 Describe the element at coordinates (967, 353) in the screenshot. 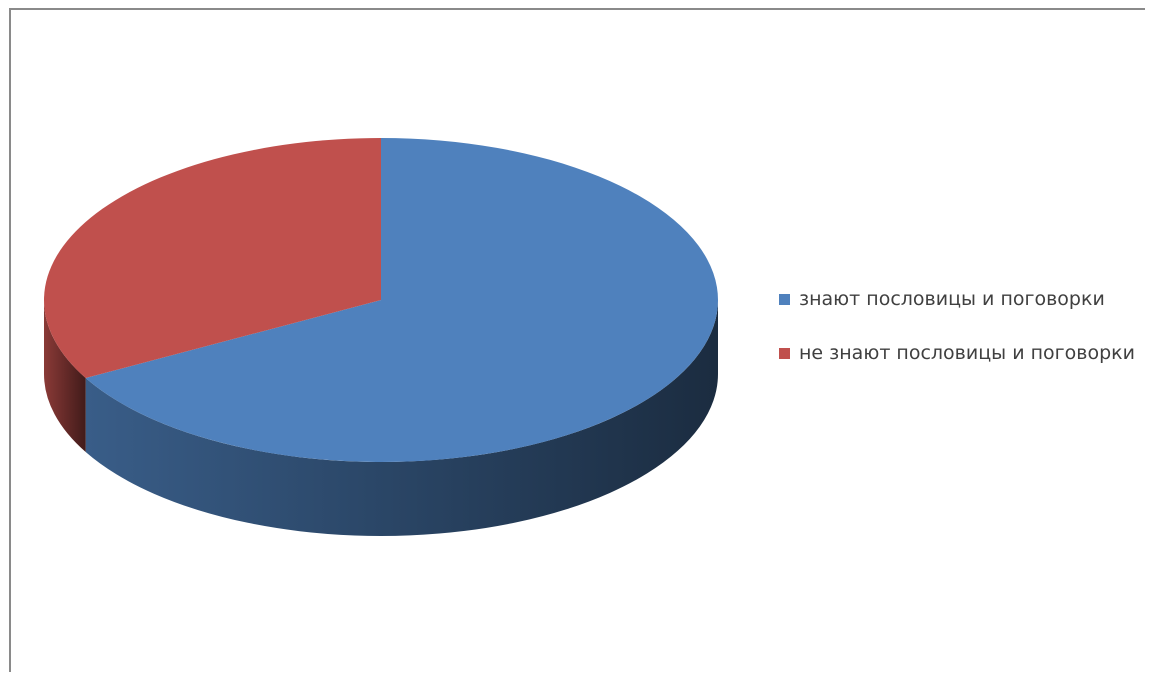

I see `legend-label: не знают пословицы и поговорки` at that location.